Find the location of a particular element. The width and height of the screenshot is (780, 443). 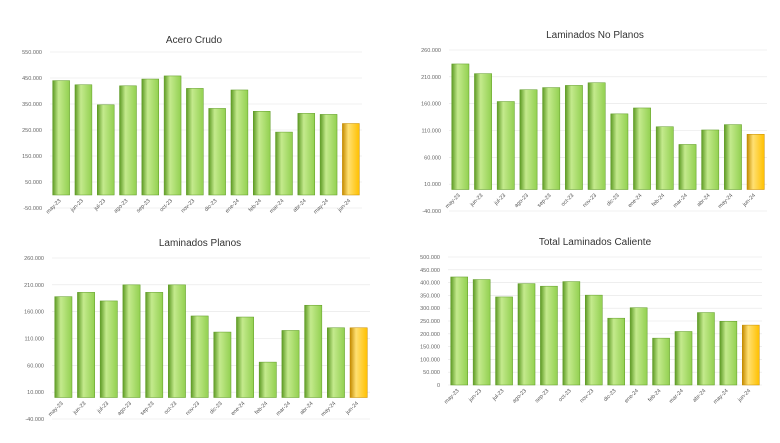

y-tick-label: 250.000 is located at coordinates (32, 131).